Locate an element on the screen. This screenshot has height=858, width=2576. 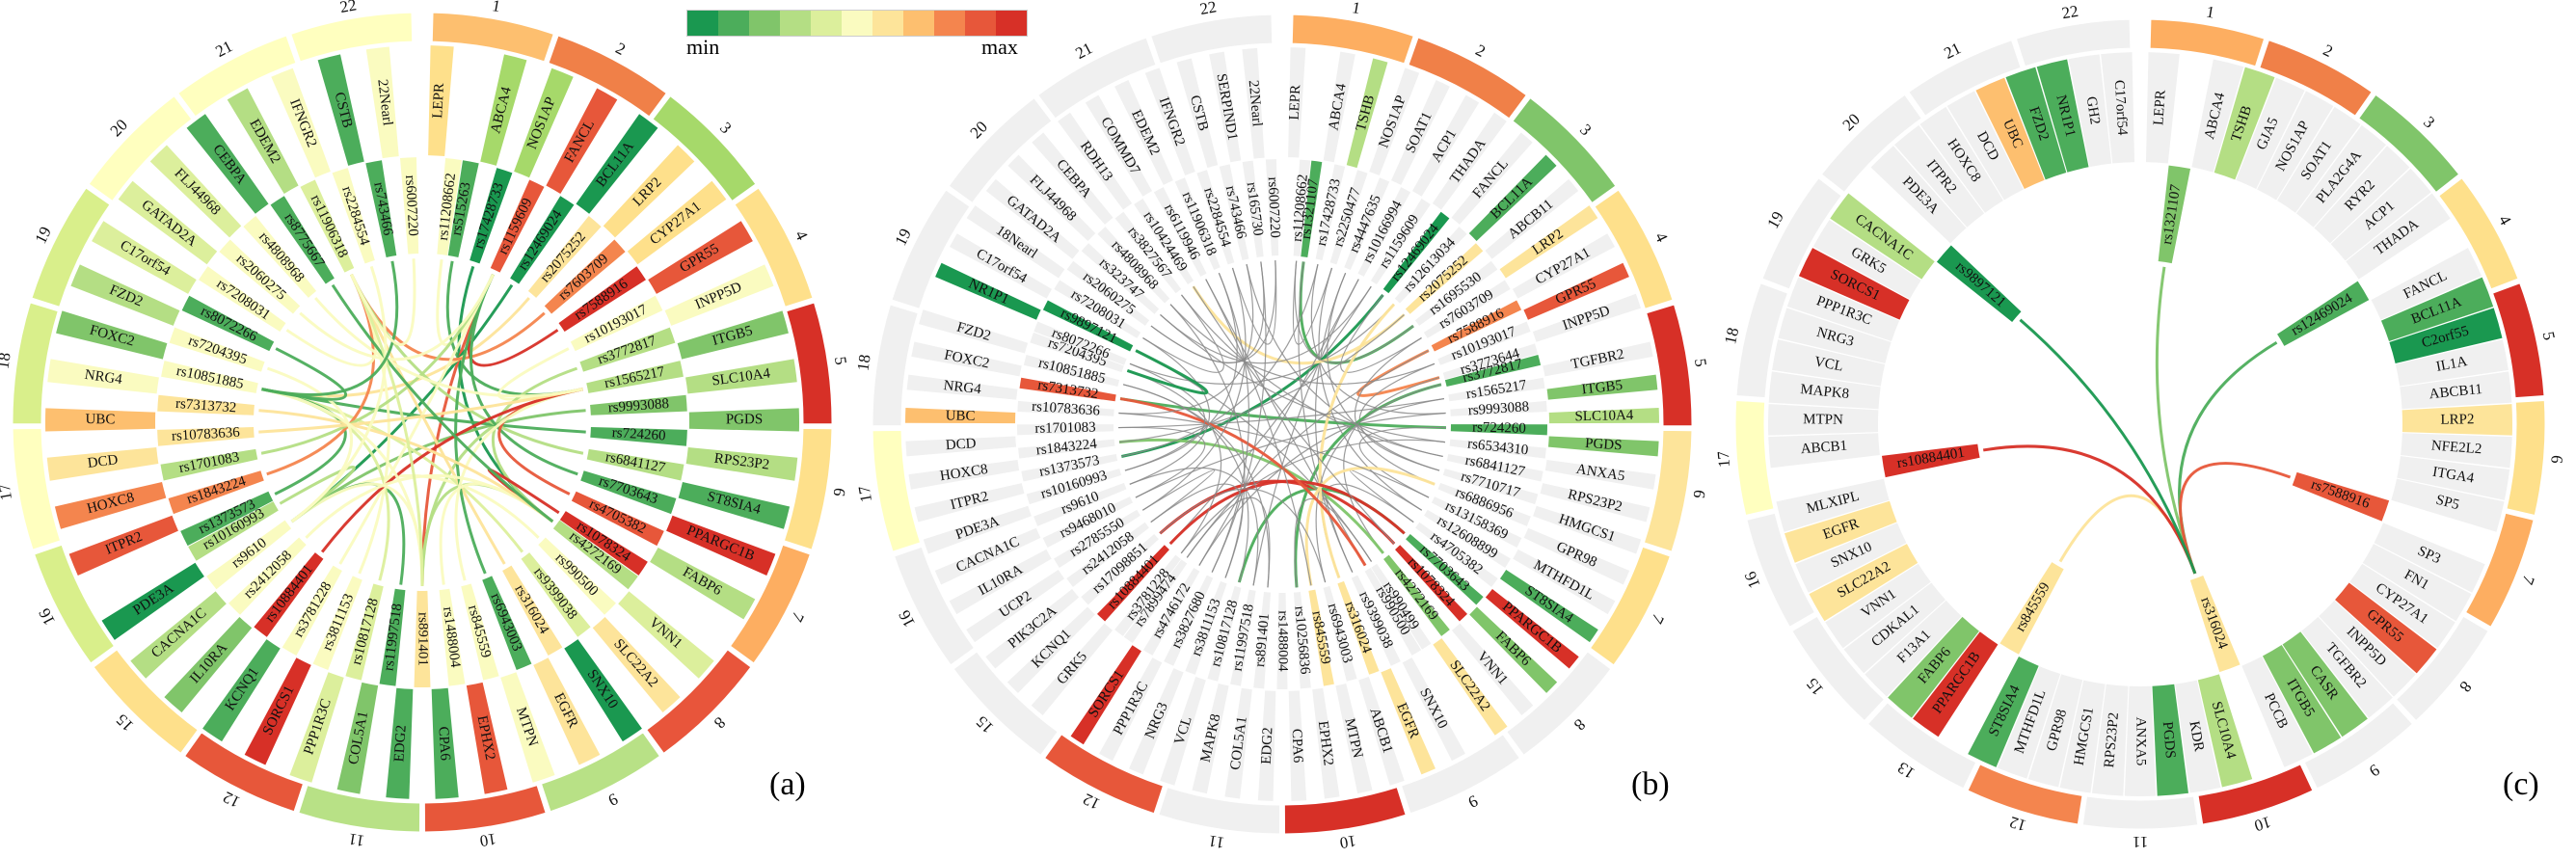
snp-label: rs7313732 is located at coordinates (205, 406).